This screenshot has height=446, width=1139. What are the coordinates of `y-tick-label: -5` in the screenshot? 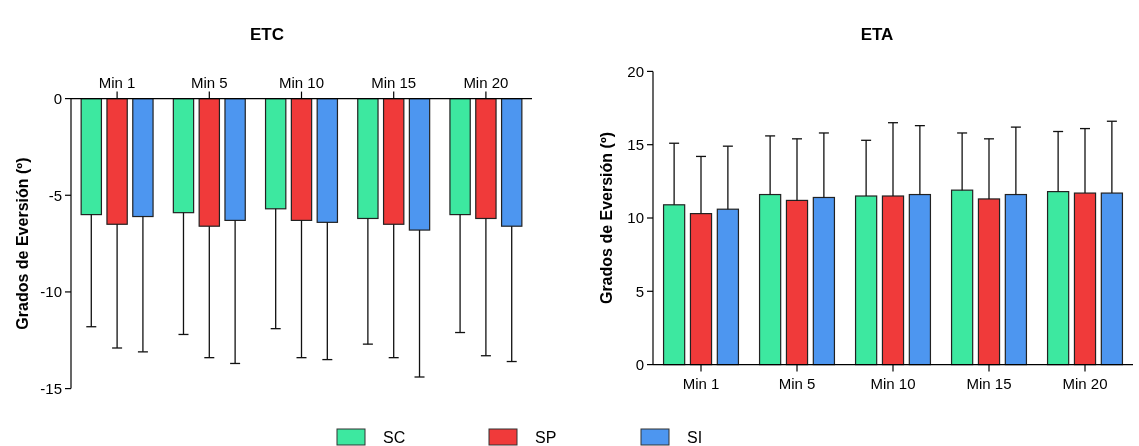 It's located at (55, 195).